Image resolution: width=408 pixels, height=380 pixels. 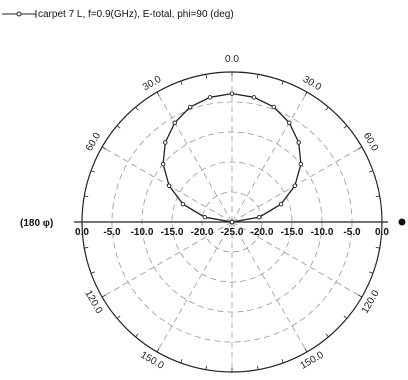 I want to click on top-angle-label: 0.0, so click(x=232, y=59).